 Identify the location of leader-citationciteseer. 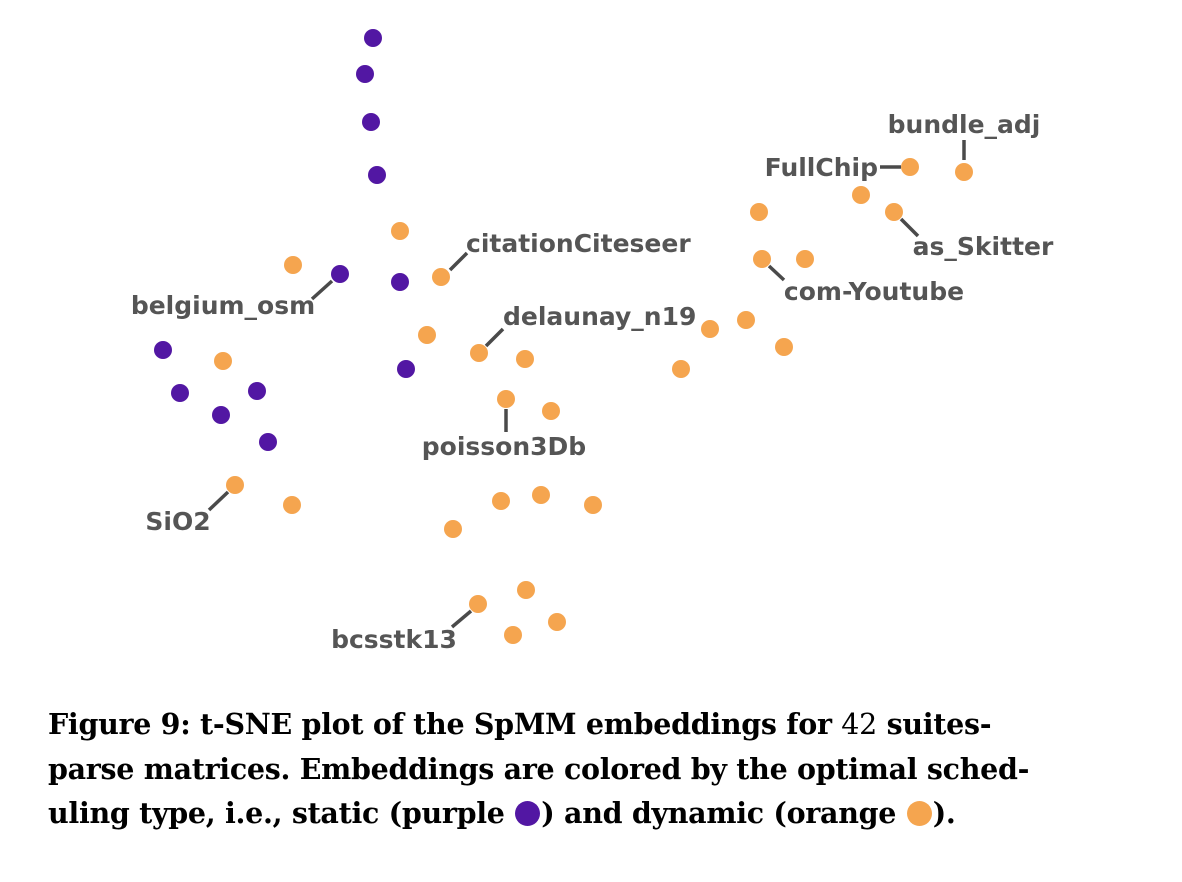
(458, 261).